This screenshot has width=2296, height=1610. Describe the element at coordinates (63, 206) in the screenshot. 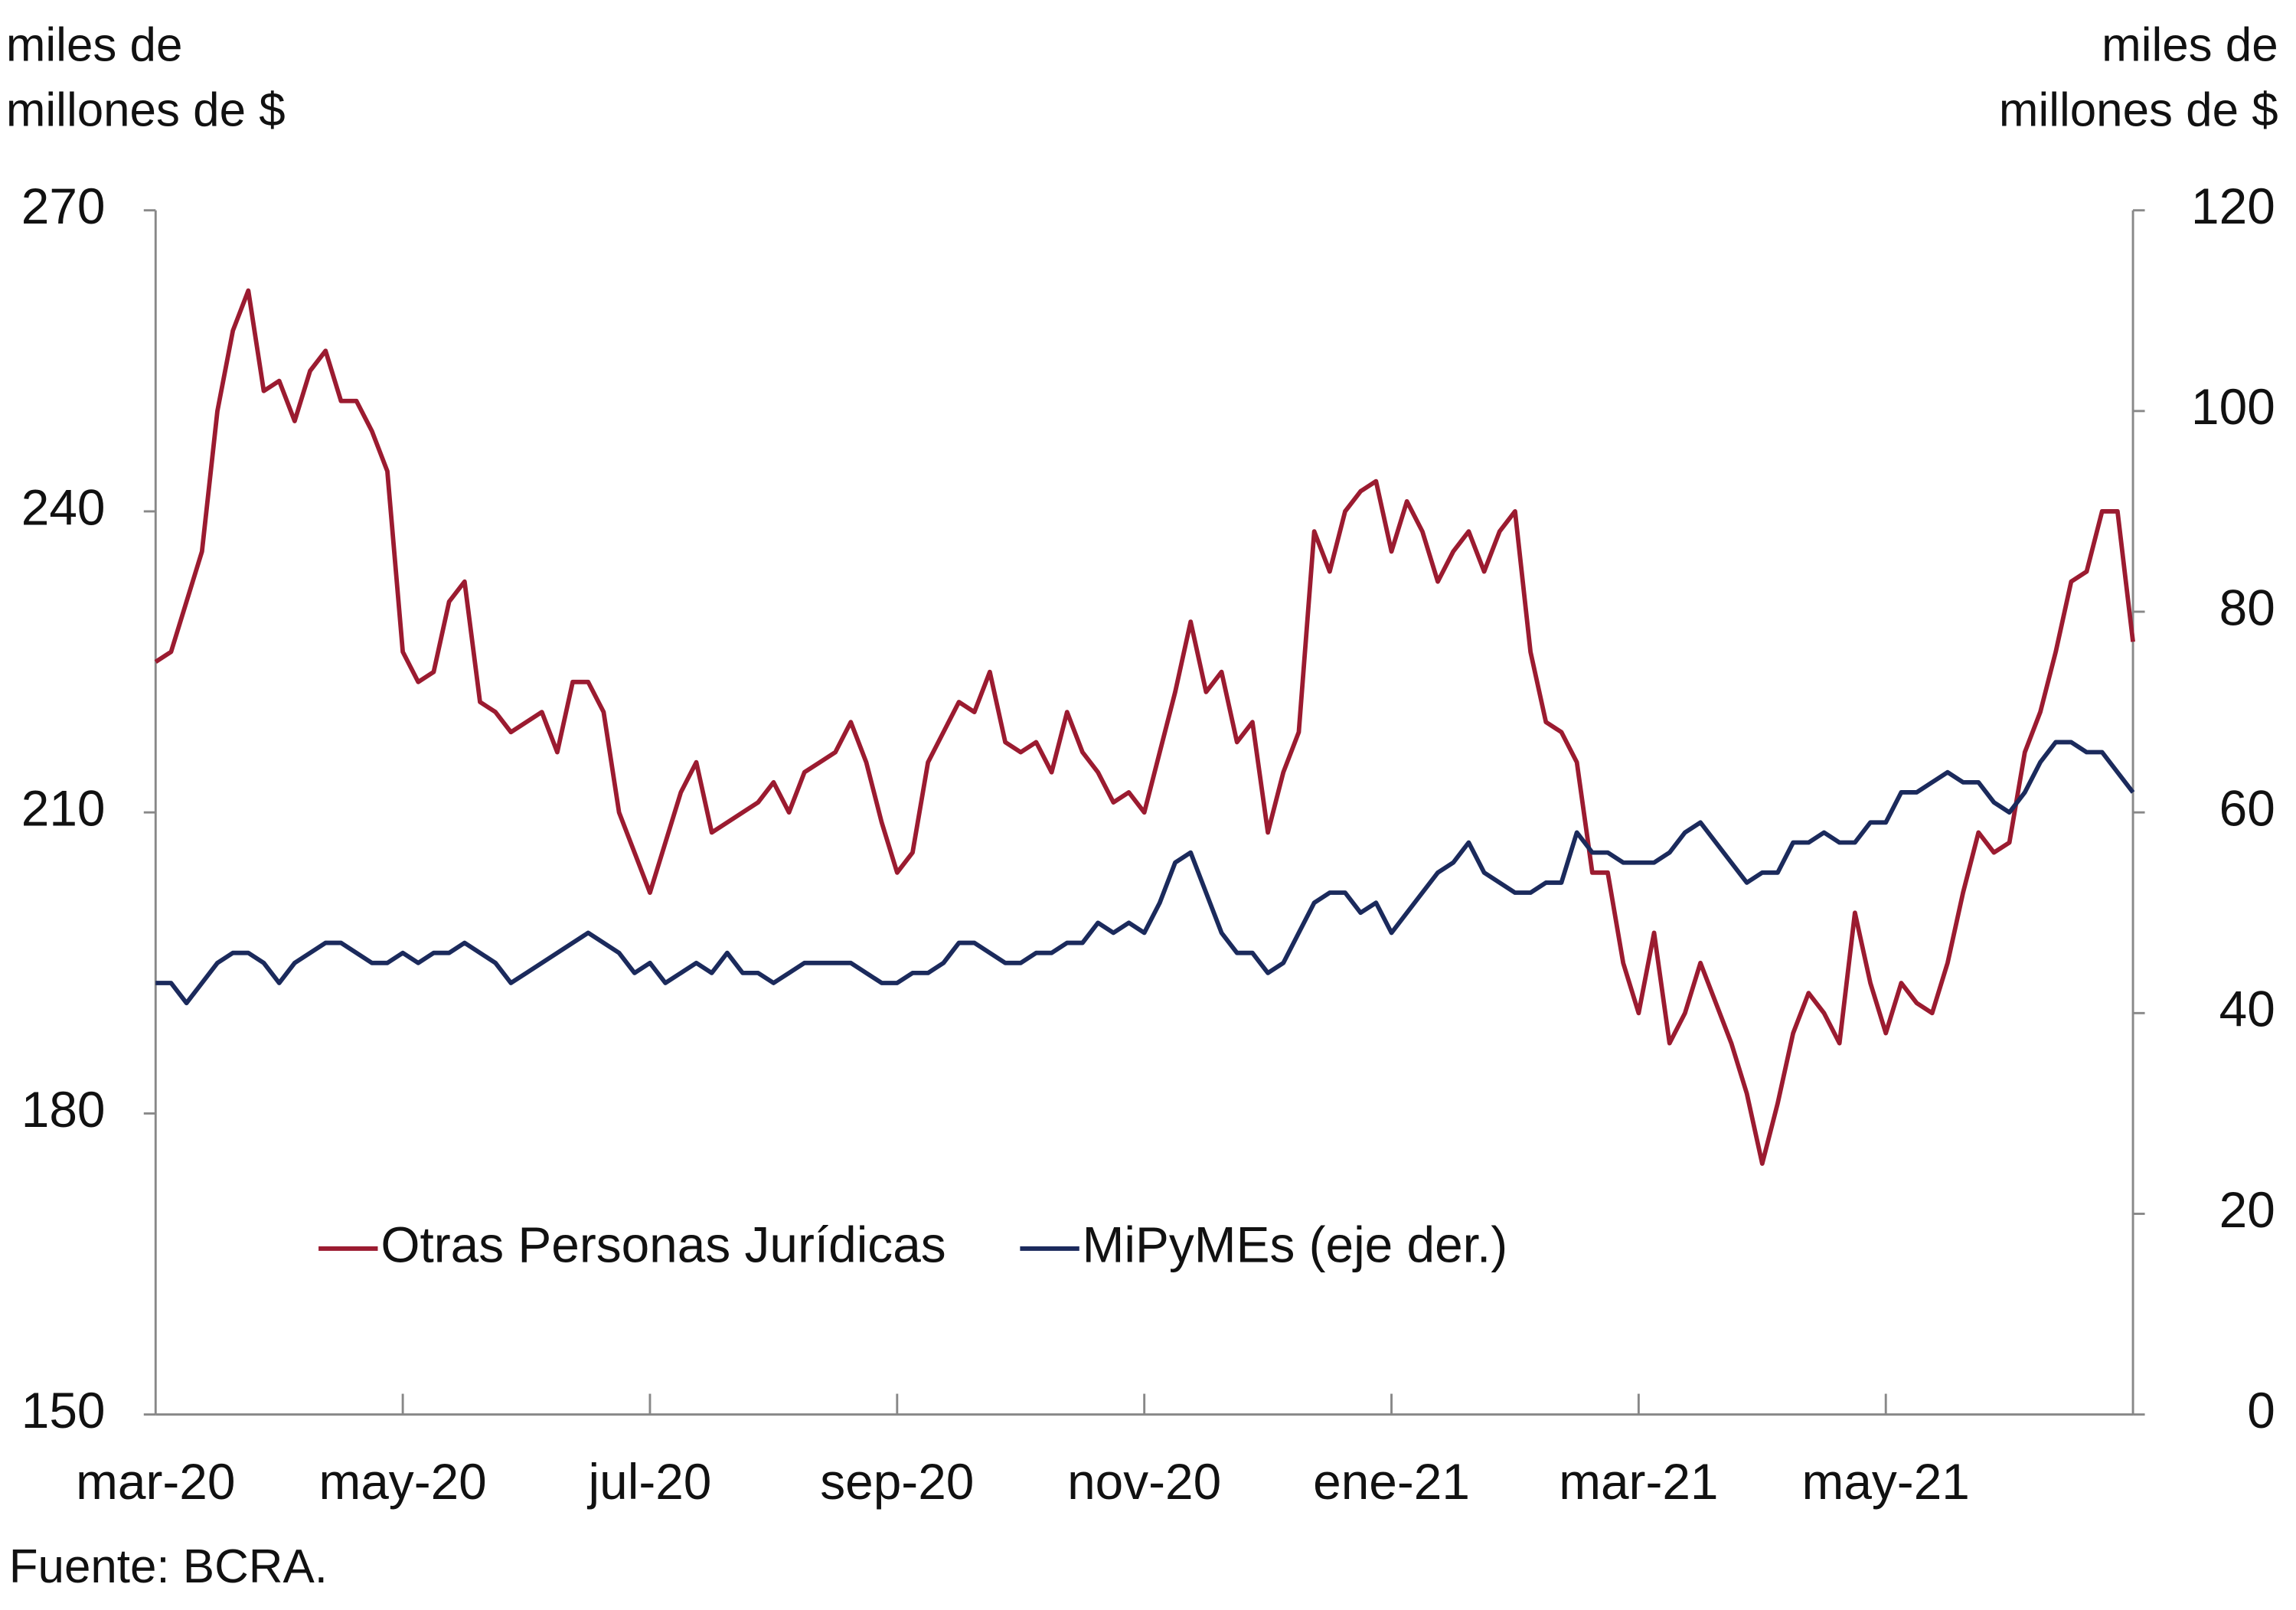

I see `y-tick-label: 270` at that location.